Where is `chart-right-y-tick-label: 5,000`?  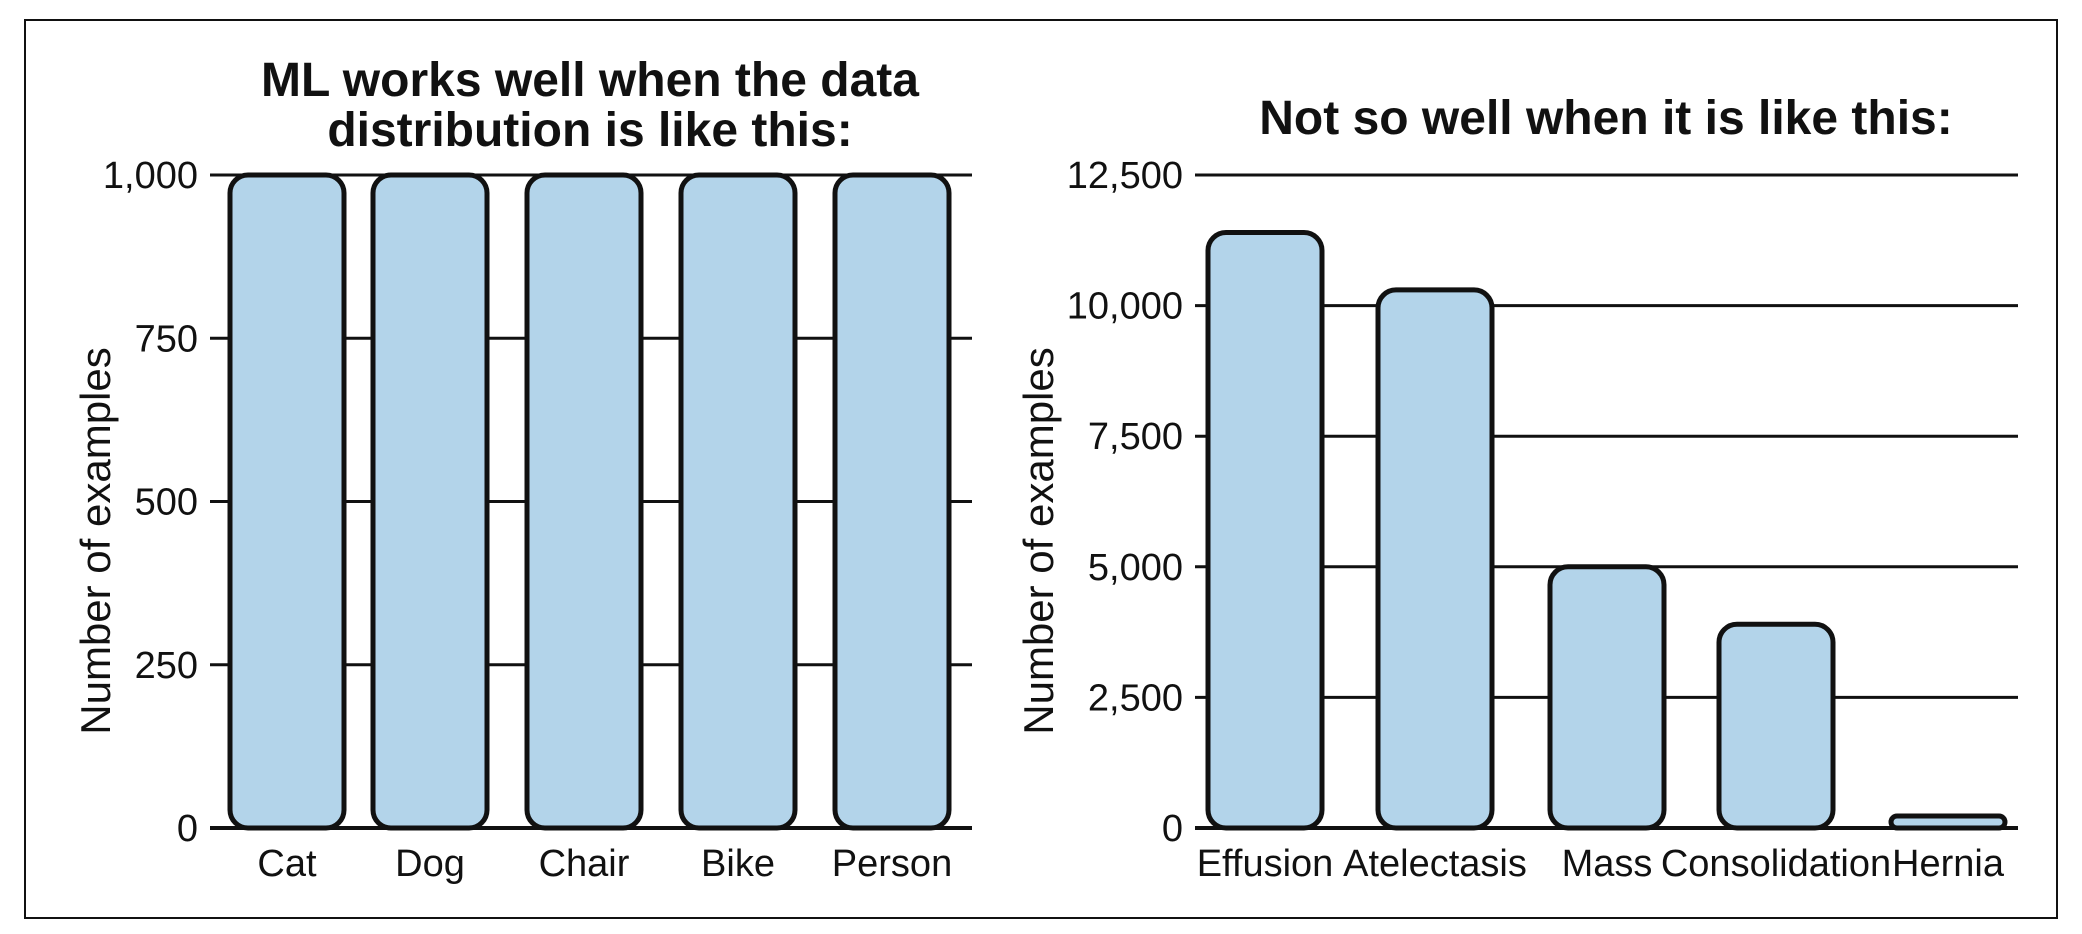 chart-right-y-tick-label: 5,000 is located at coordinates (1135, 568).